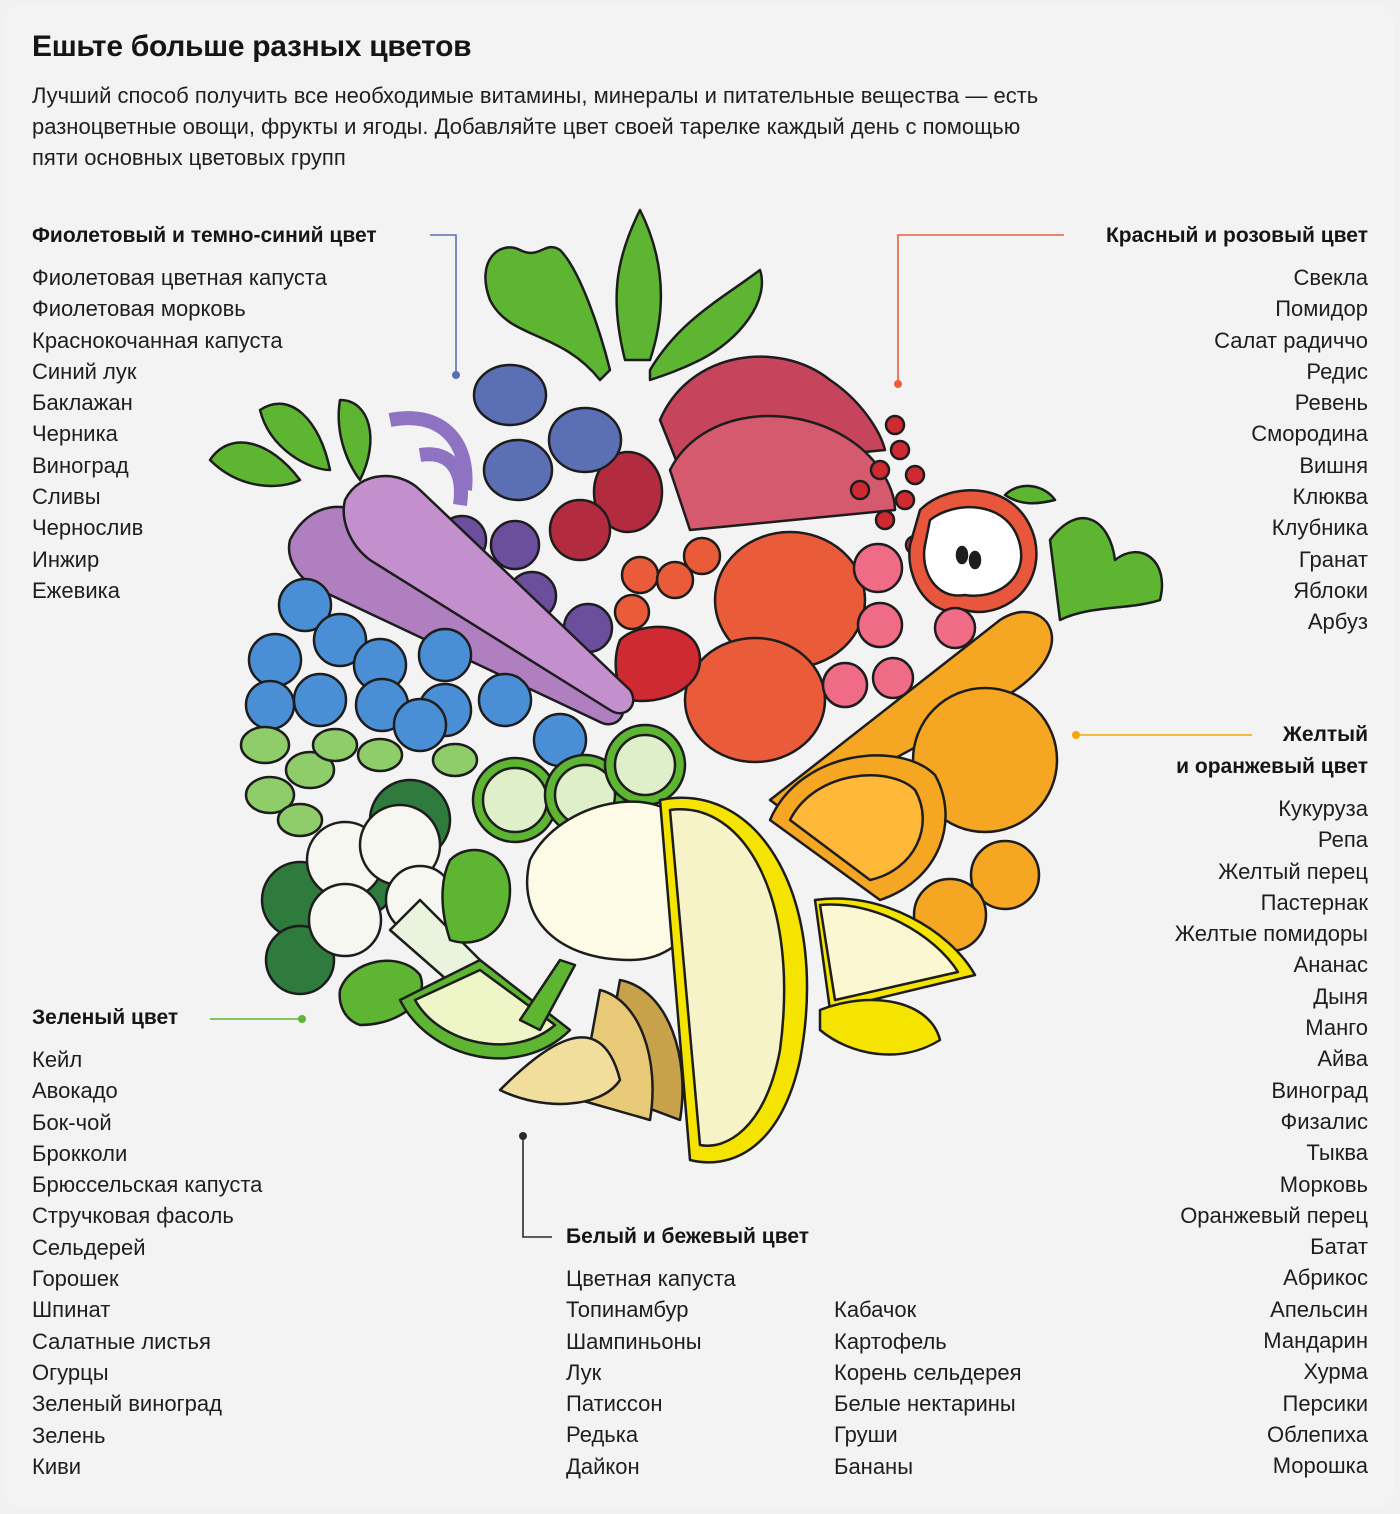 The width and height of the screenshot is (1400, 1514). I want to click on yellow-heading-line2: и оранжевый цвет, so click(1272, 766).